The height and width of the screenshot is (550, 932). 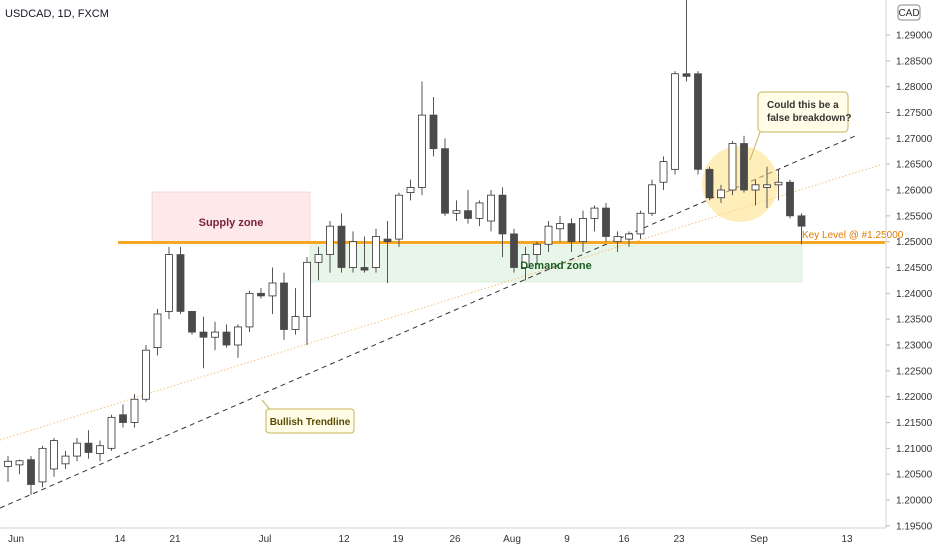 I want to click on price-tick-label: 1.26500, so click(x=914, y=165).